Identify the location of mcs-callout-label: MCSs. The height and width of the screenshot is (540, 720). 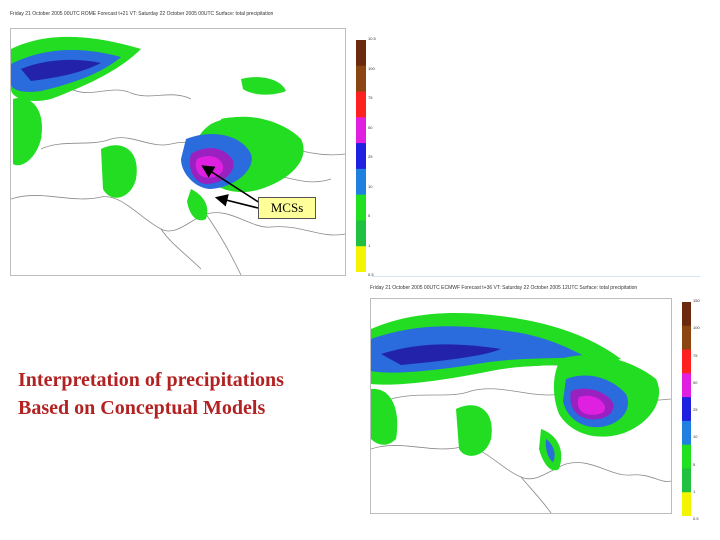
(287, 208).